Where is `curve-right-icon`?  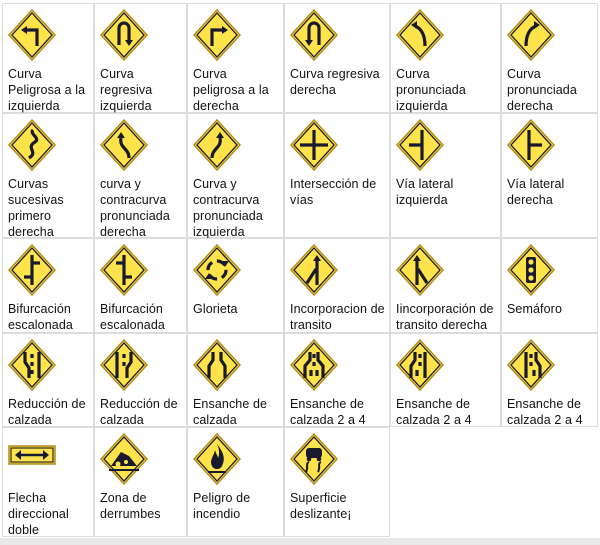 curve-right-icon is located at coordinates (217, 35).